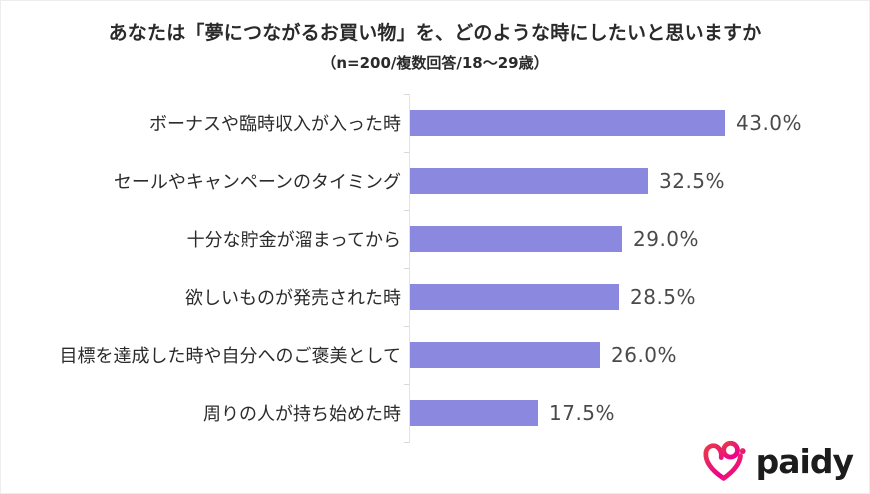 The height and width of the screenshot is (494, 870). Describe the element at coordinates (302, 414) in the screenshot. I see `category-label: 周りの人が持ち始めた時` at that location.